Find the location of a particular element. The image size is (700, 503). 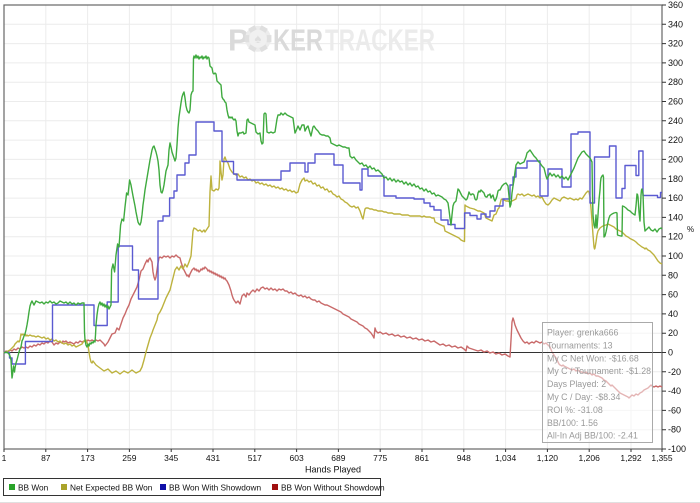

svg-text: 300 is located at coordinates (675, 63).